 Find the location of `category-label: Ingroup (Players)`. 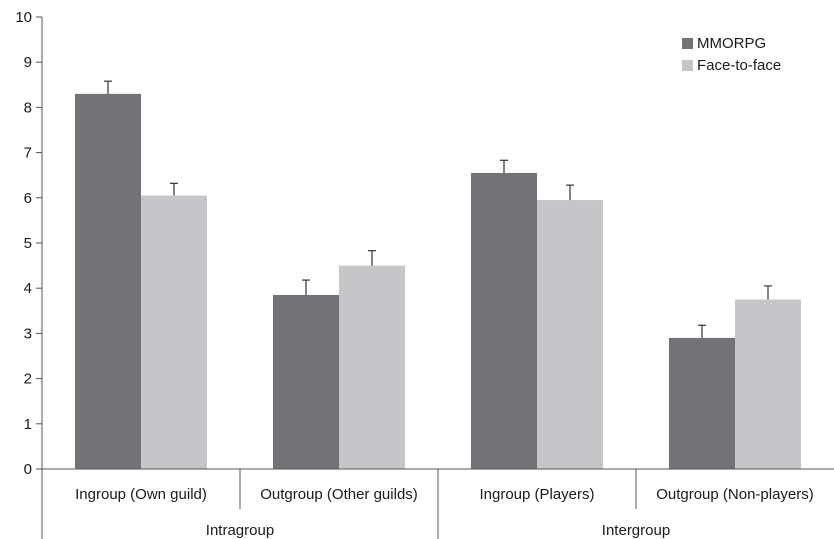

category-label: Ingroup (Players) is located at coordinates (536, 494).